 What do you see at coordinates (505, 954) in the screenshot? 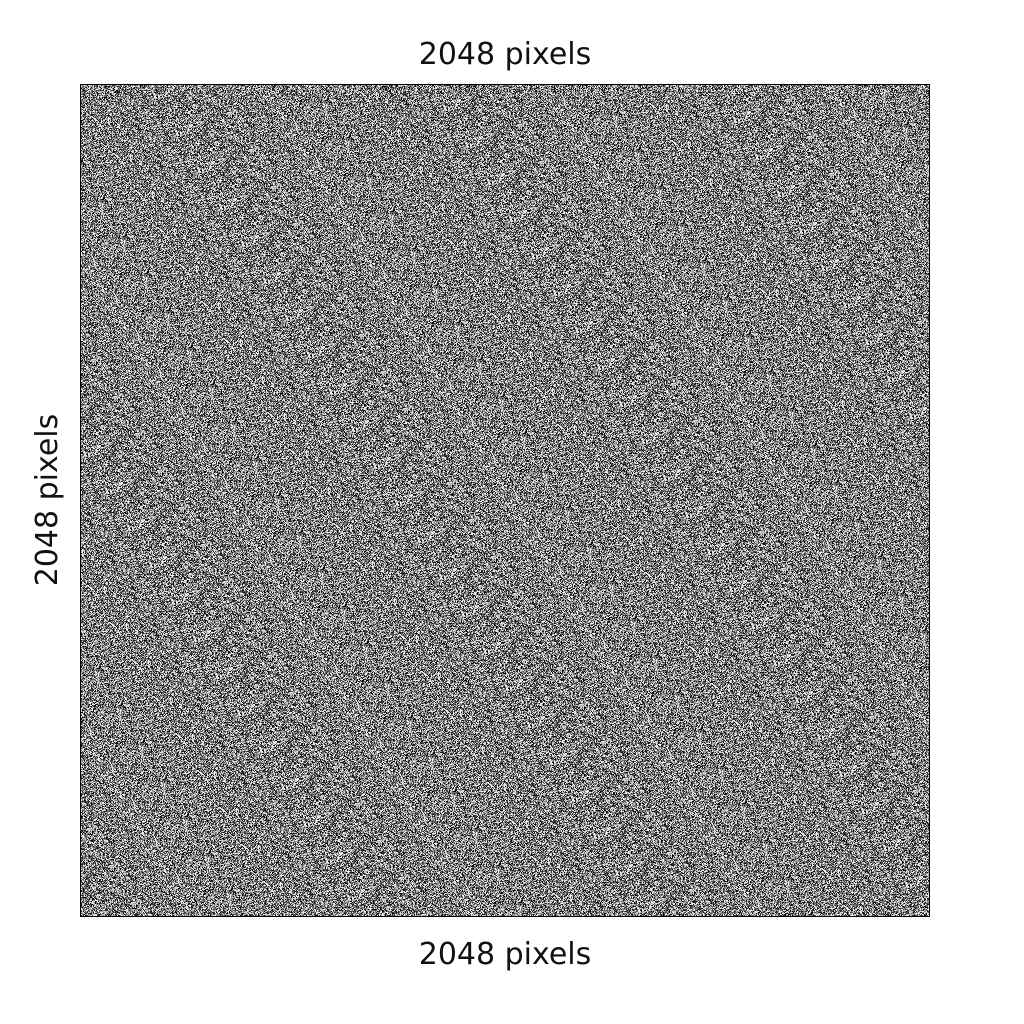
I see `bottom-dimension-label: 2048 pixels` at bounding box center [505, 954].